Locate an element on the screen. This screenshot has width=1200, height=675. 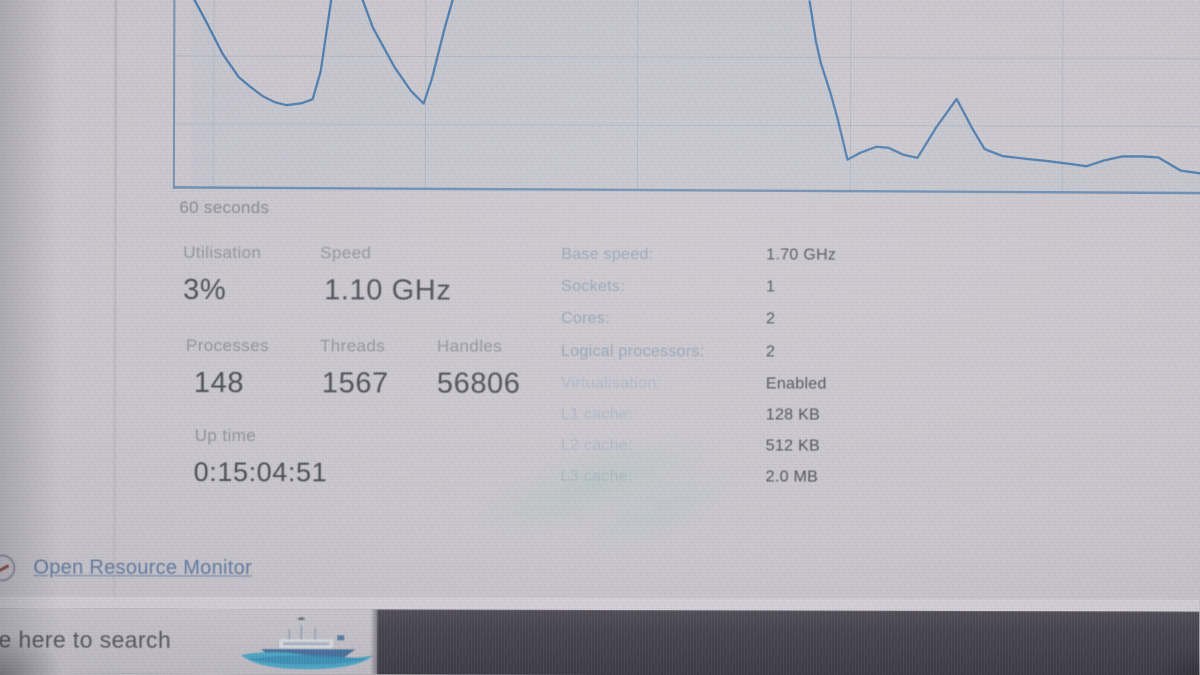
spec-label: L2 cache: is located at coordinates (596, 445).